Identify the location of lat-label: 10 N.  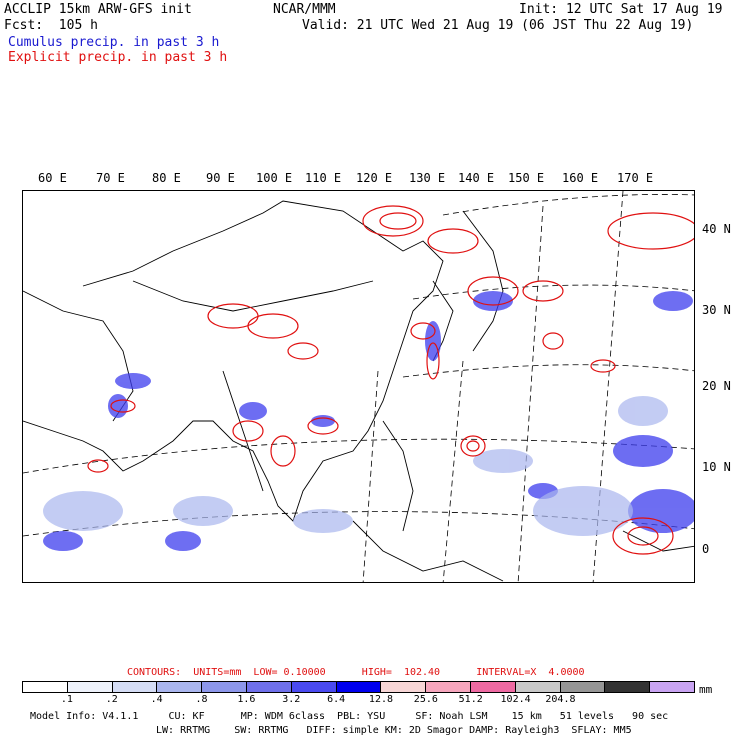
(716, 467).